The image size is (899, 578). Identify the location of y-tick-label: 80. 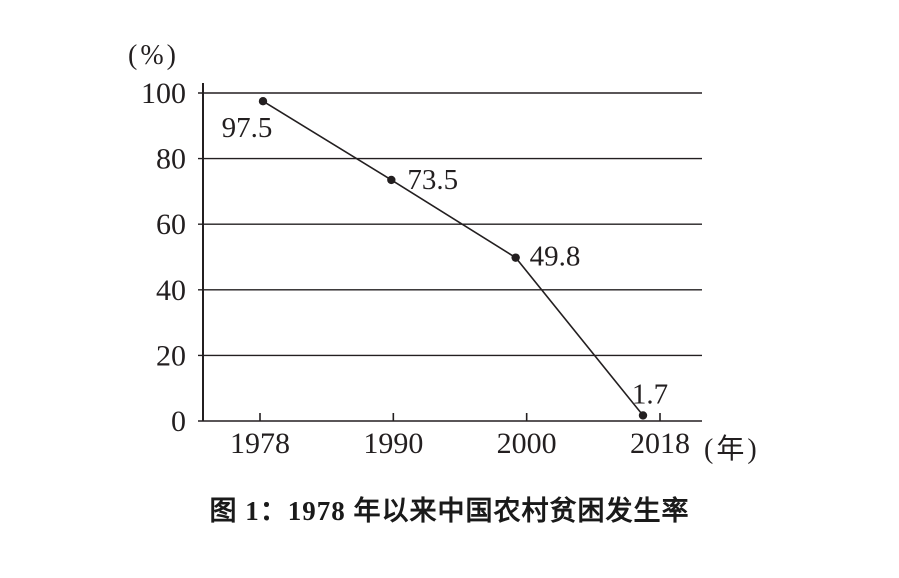
(171, 159).